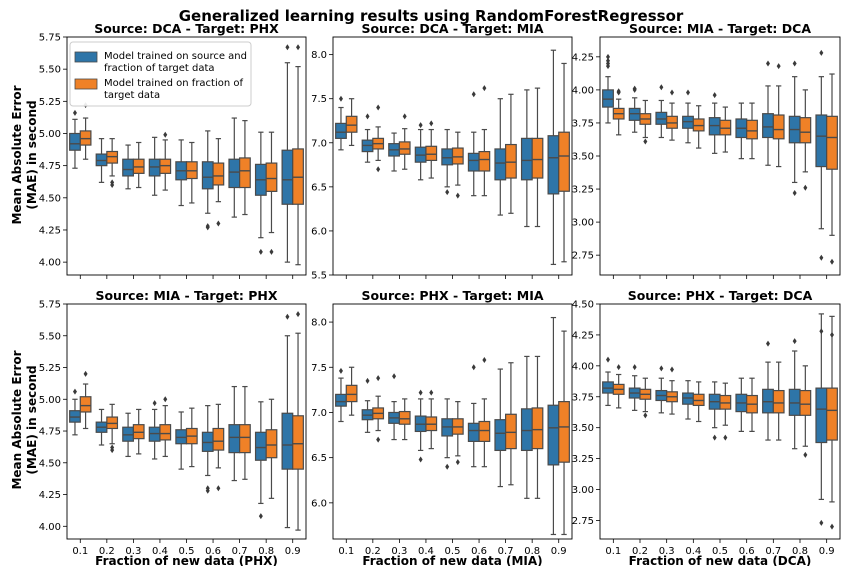  I want to click on x-tick-label: 0.4, so click(160, 551).